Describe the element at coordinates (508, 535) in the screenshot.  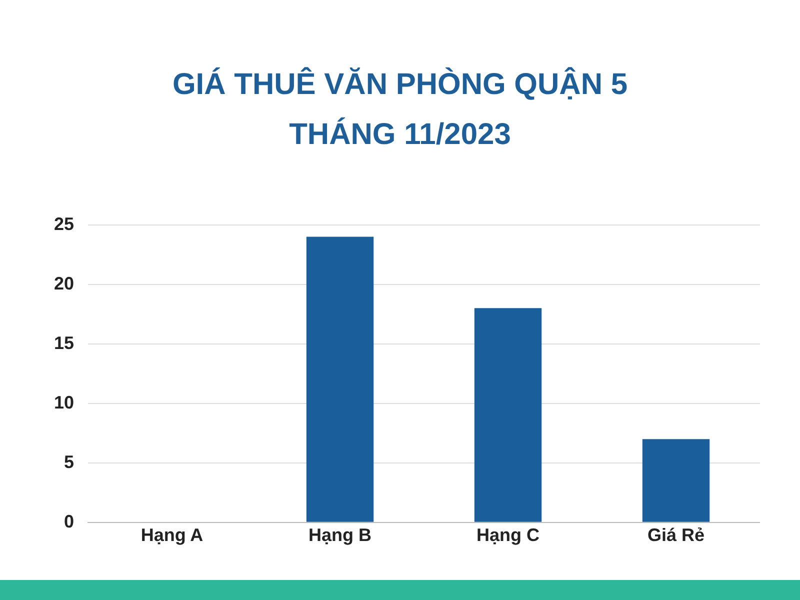
I see `x-tick-label: Hạng C` at that location.